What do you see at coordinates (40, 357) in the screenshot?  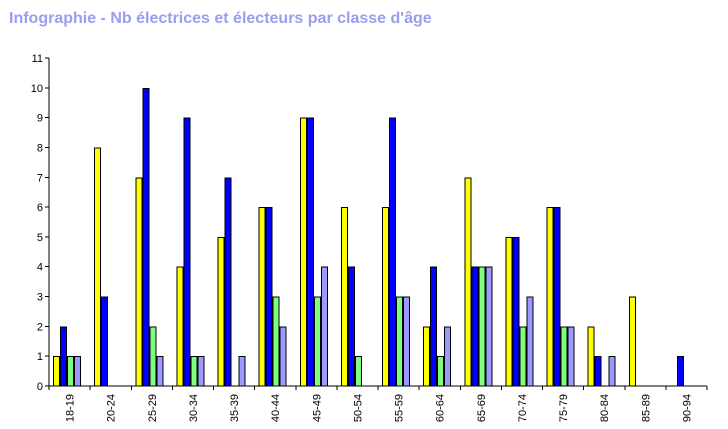 I see `y-tick-label: 1` at bounding box center [40, 357].